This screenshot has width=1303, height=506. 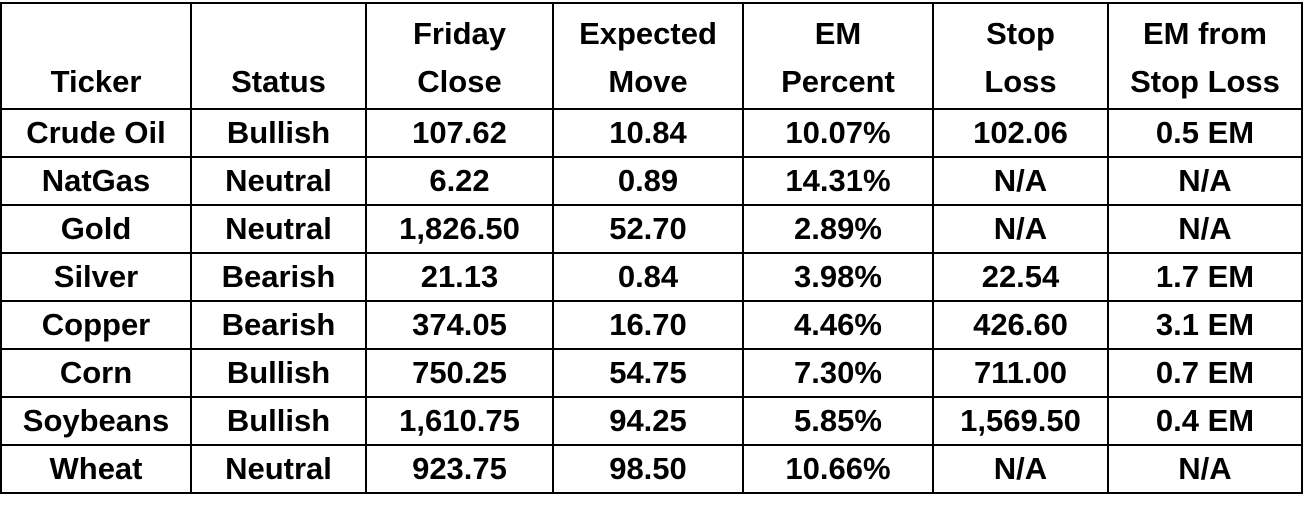 What do you see at coordinates (96, 133) in the screenshot?
I see `cell-ticker: Crude Oil` at bounding box center [96, 133].